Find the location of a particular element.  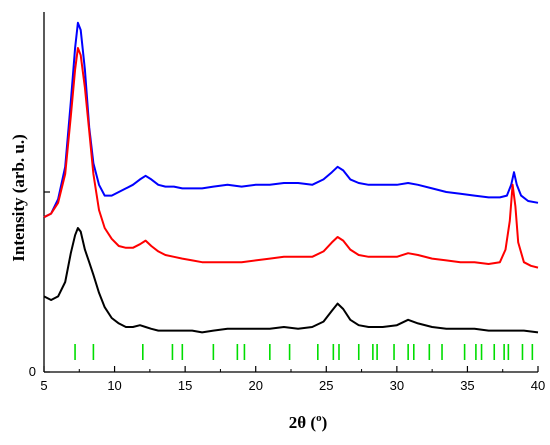

x-tick-label-7: 40 is located at coordinates (538, 385).